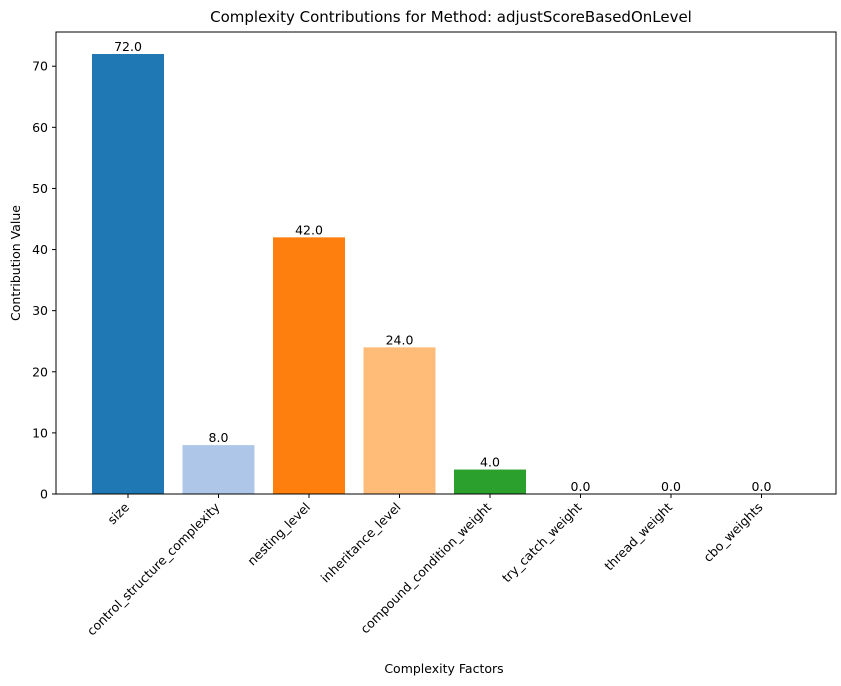  What do you see at coordinates (40, 371) in the screenshot?
I see `y-tick-label: 20` at bounding box center [40, 371].